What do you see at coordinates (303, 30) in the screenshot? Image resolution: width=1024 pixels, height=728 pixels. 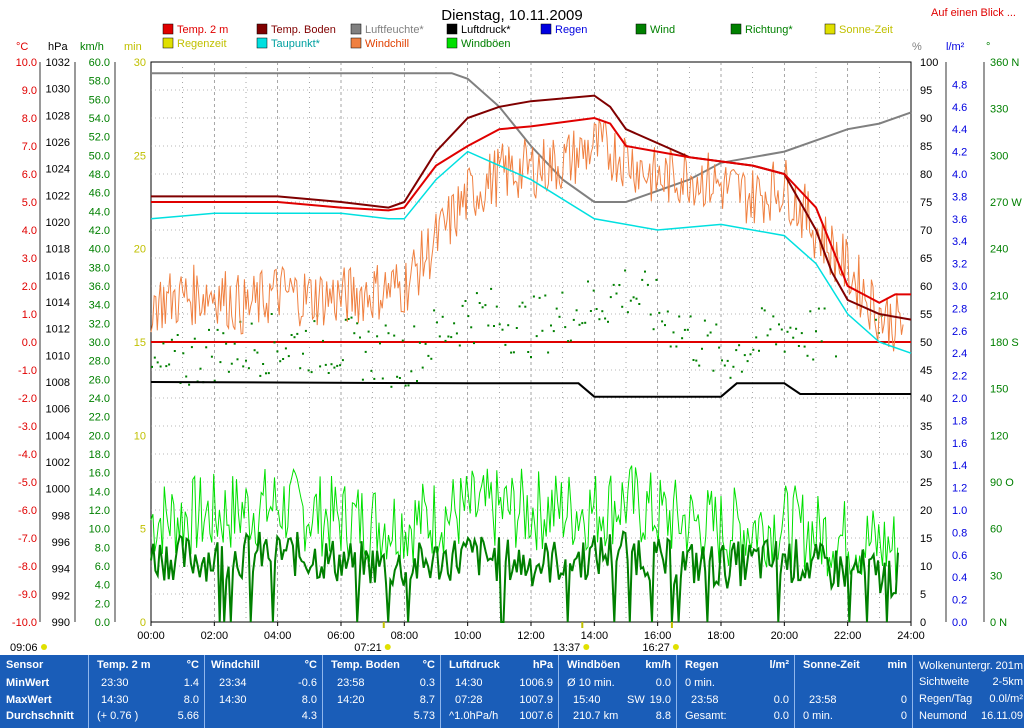 I see `legend-label: Temp. Boden` at bounding box center [303, 30].